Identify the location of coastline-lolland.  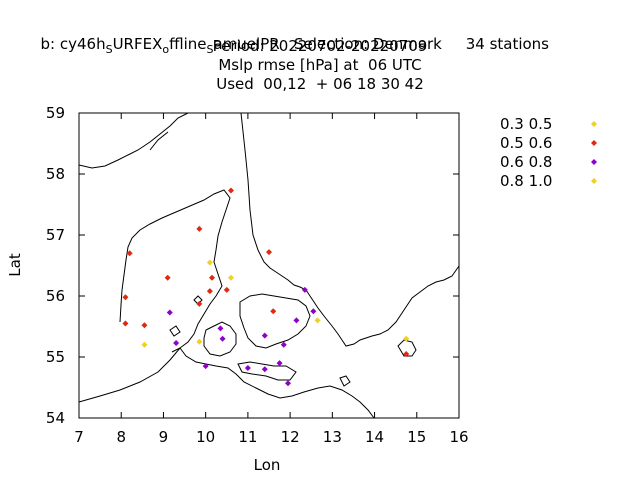
(267, 371).